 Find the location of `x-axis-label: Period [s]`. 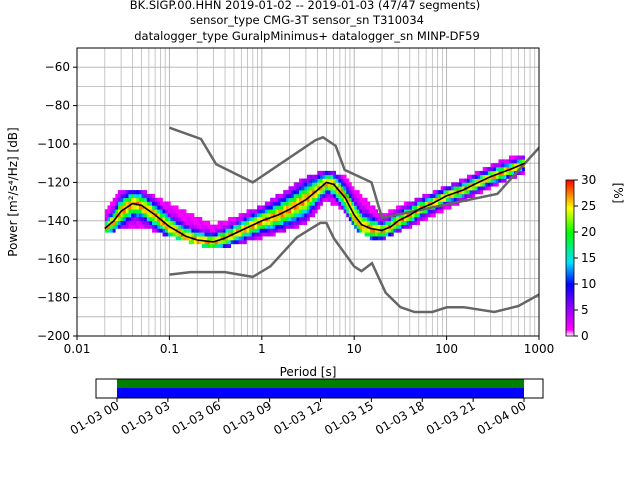

x-axis-label: Period [s] is located at coordinates (308, 372).